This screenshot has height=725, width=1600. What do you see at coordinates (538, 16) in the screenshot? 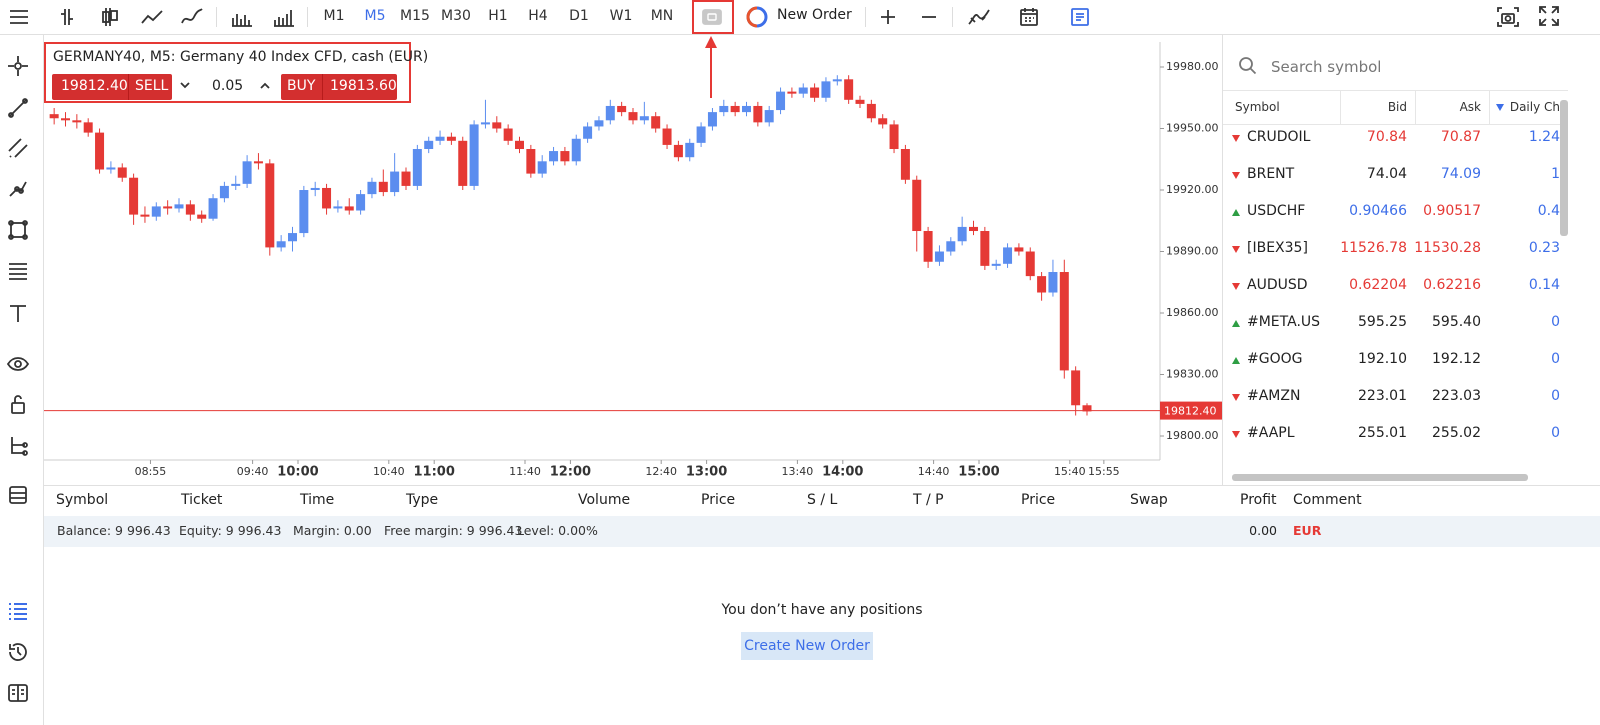
I see `timeframe-button: H4` at bounding box center [538, 16].